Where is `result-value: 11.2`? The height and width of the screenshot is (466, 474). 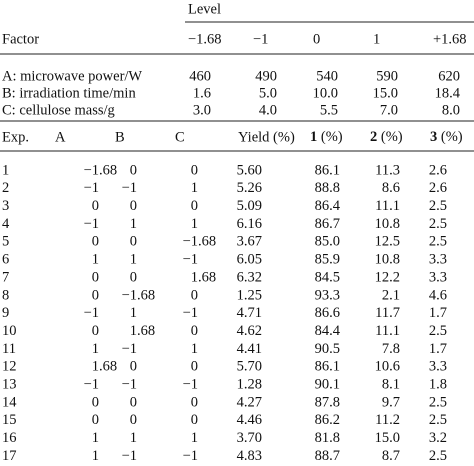 result-value: 11.2 is located at coordinates (387, 420).